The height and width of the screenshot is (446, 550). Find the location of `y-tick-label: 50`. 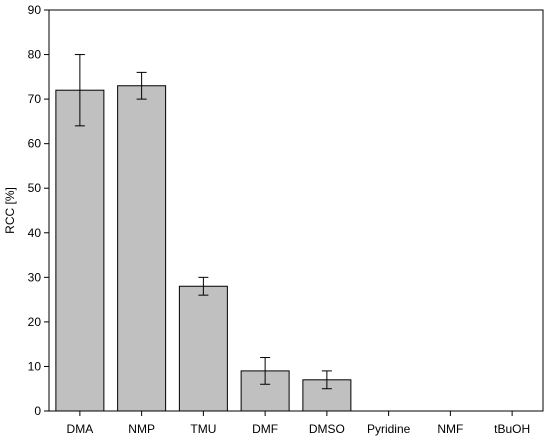

y-tick-label: 50 is located at coordinates (35, 188).